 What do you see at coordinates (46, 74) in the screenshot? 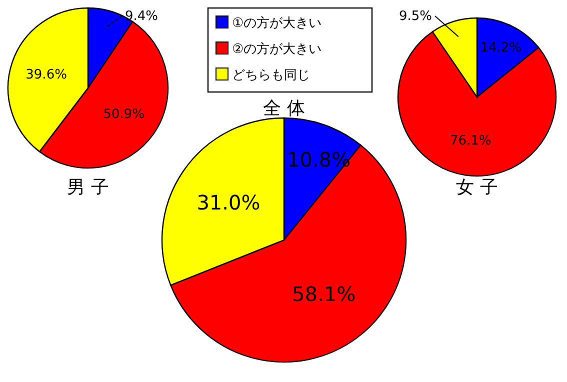
I see `data-label: 39.6%` at bounding box center [46, 74].